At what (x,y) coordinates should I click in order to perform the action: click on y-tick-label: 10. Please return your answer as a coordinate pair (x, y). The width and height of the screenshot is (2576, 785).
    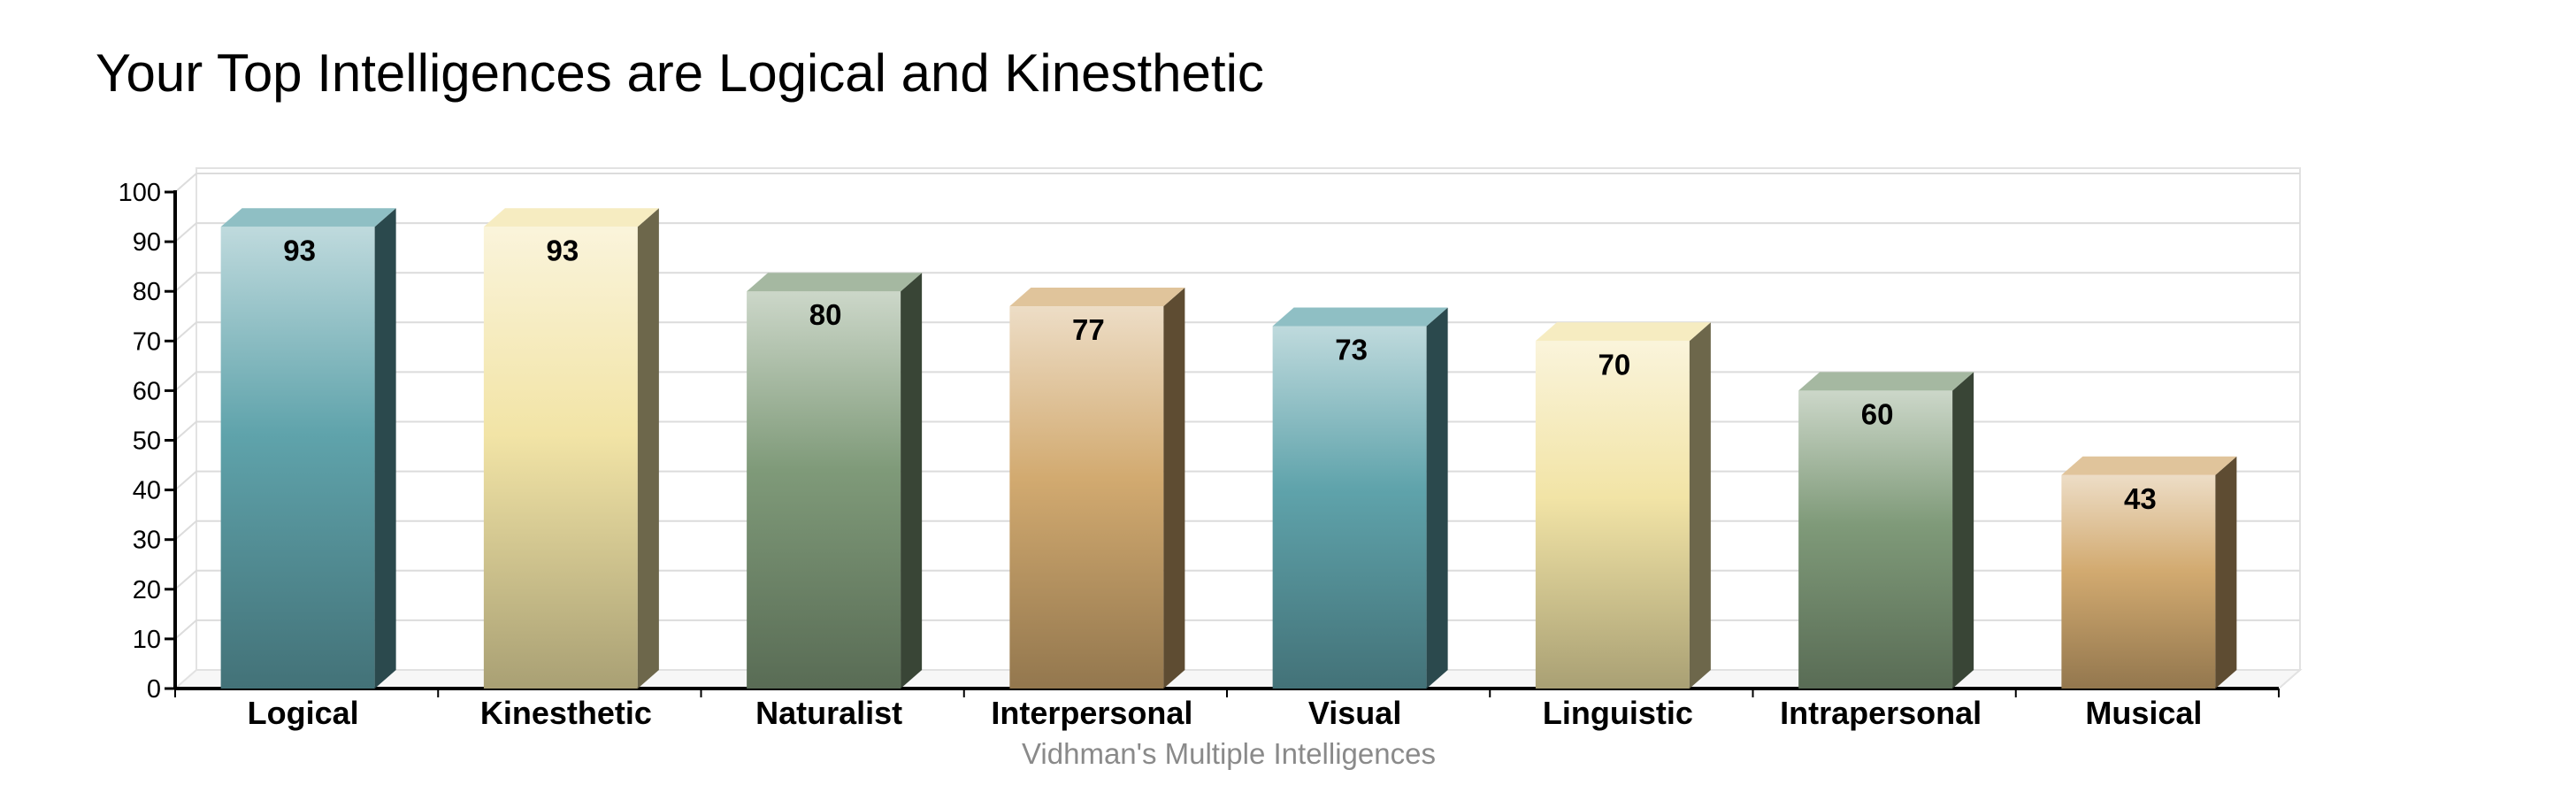
    Looking at the image, I should click on (147, 640).